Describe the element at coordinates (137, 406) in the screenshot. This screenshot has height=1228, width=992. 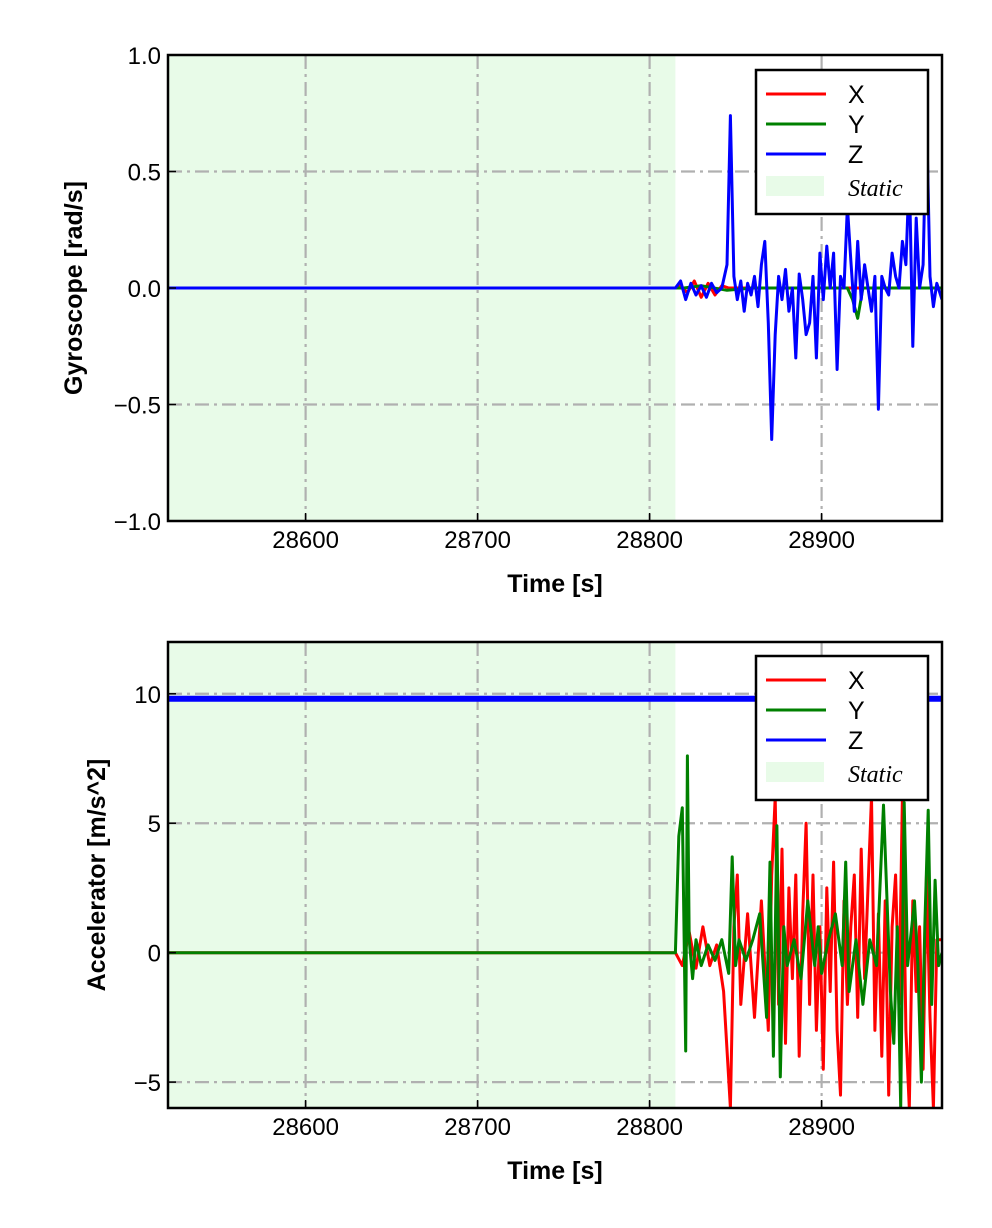
I see `y-tick-label: −0.5` at that location.